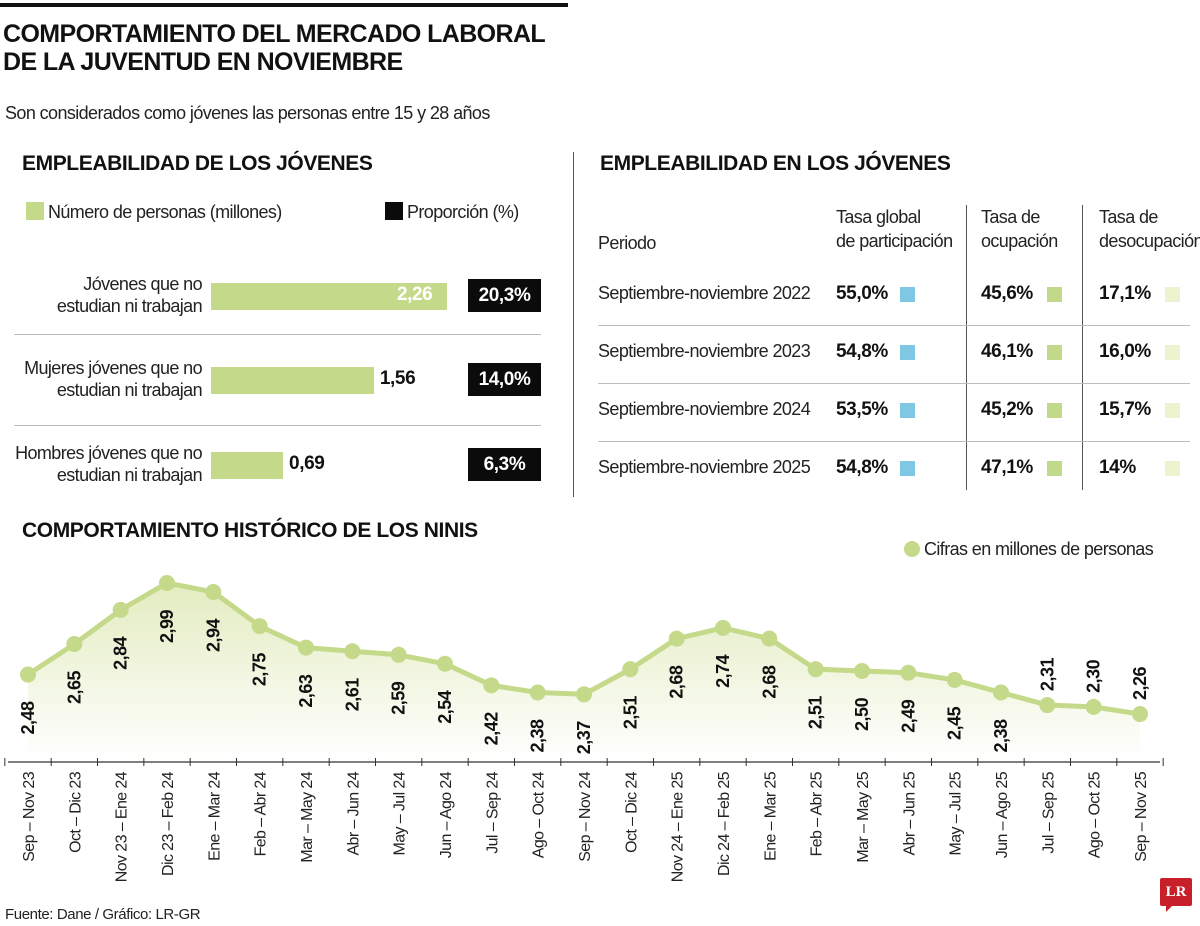  Describe the element at coordinates (214, 816) in the screenshot. I see `x-tick-label: Ene – Mar 24` at that location.